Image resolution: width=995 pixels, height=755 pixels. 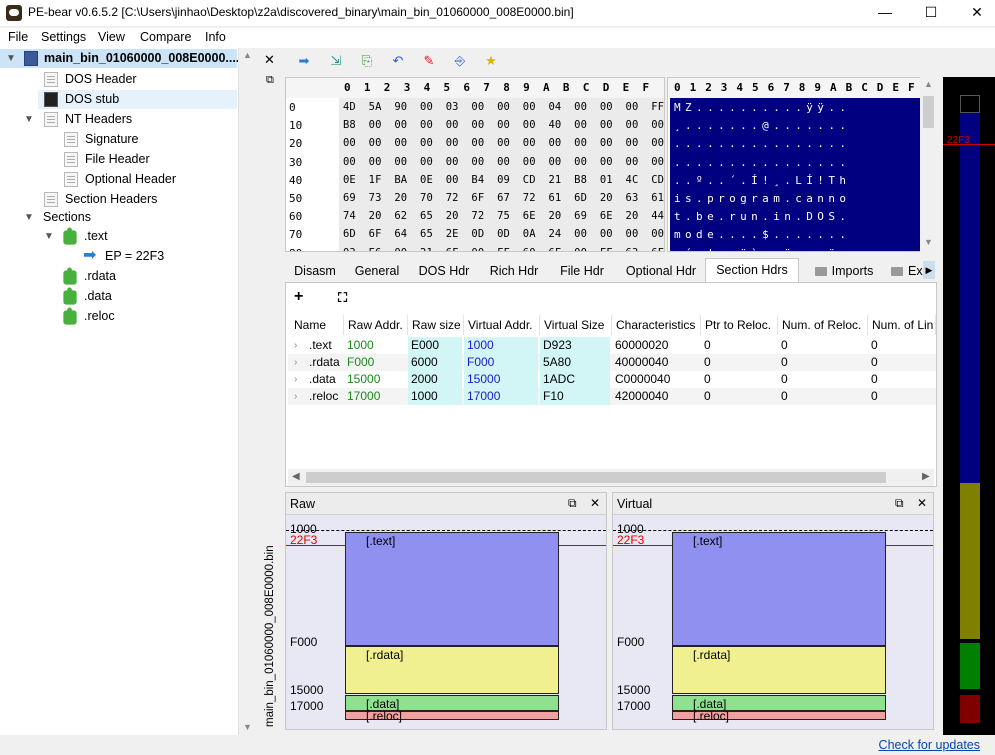 What do you see at coordinates (118, 236) in the screenshot?
I see `tree-item-text: ▼ .text` at bounding box center [118, 236].